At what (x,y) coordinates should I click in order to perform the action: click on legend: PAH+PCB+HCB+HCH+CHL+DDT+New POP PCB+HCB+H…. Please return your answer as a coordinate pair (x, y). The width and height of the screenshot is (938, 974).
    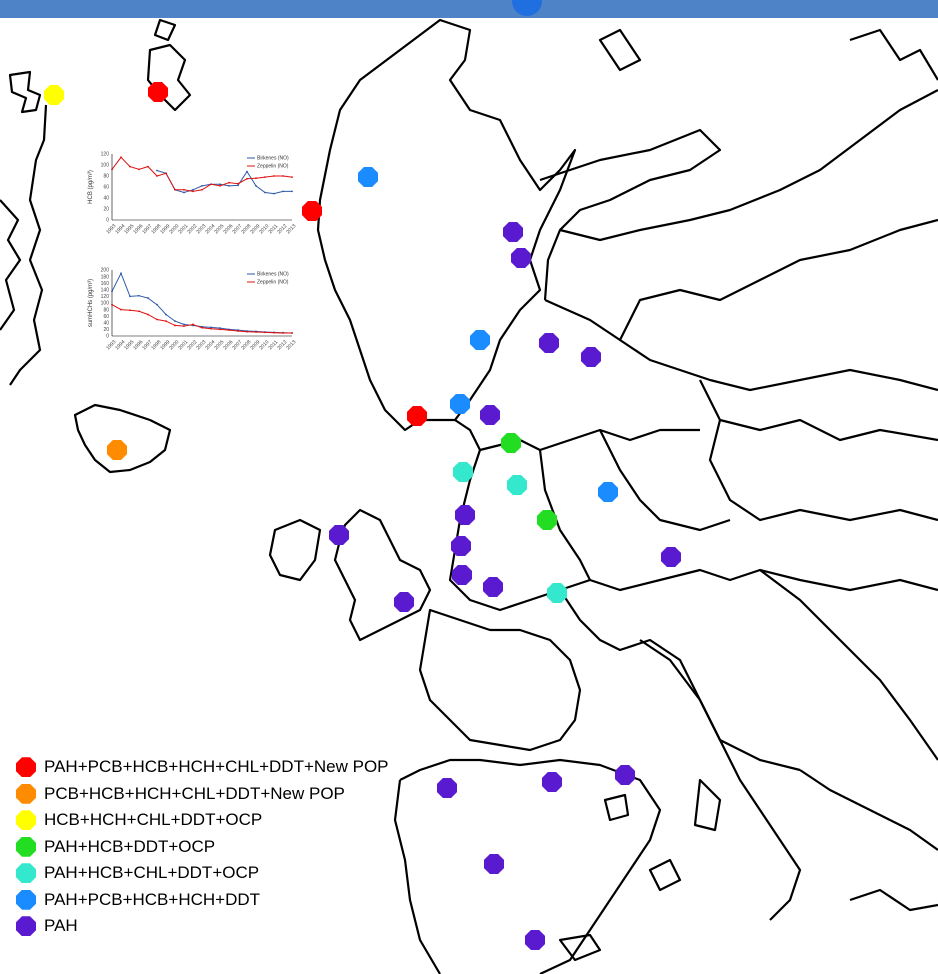
    Looking at the image, I should click on (202, 847).